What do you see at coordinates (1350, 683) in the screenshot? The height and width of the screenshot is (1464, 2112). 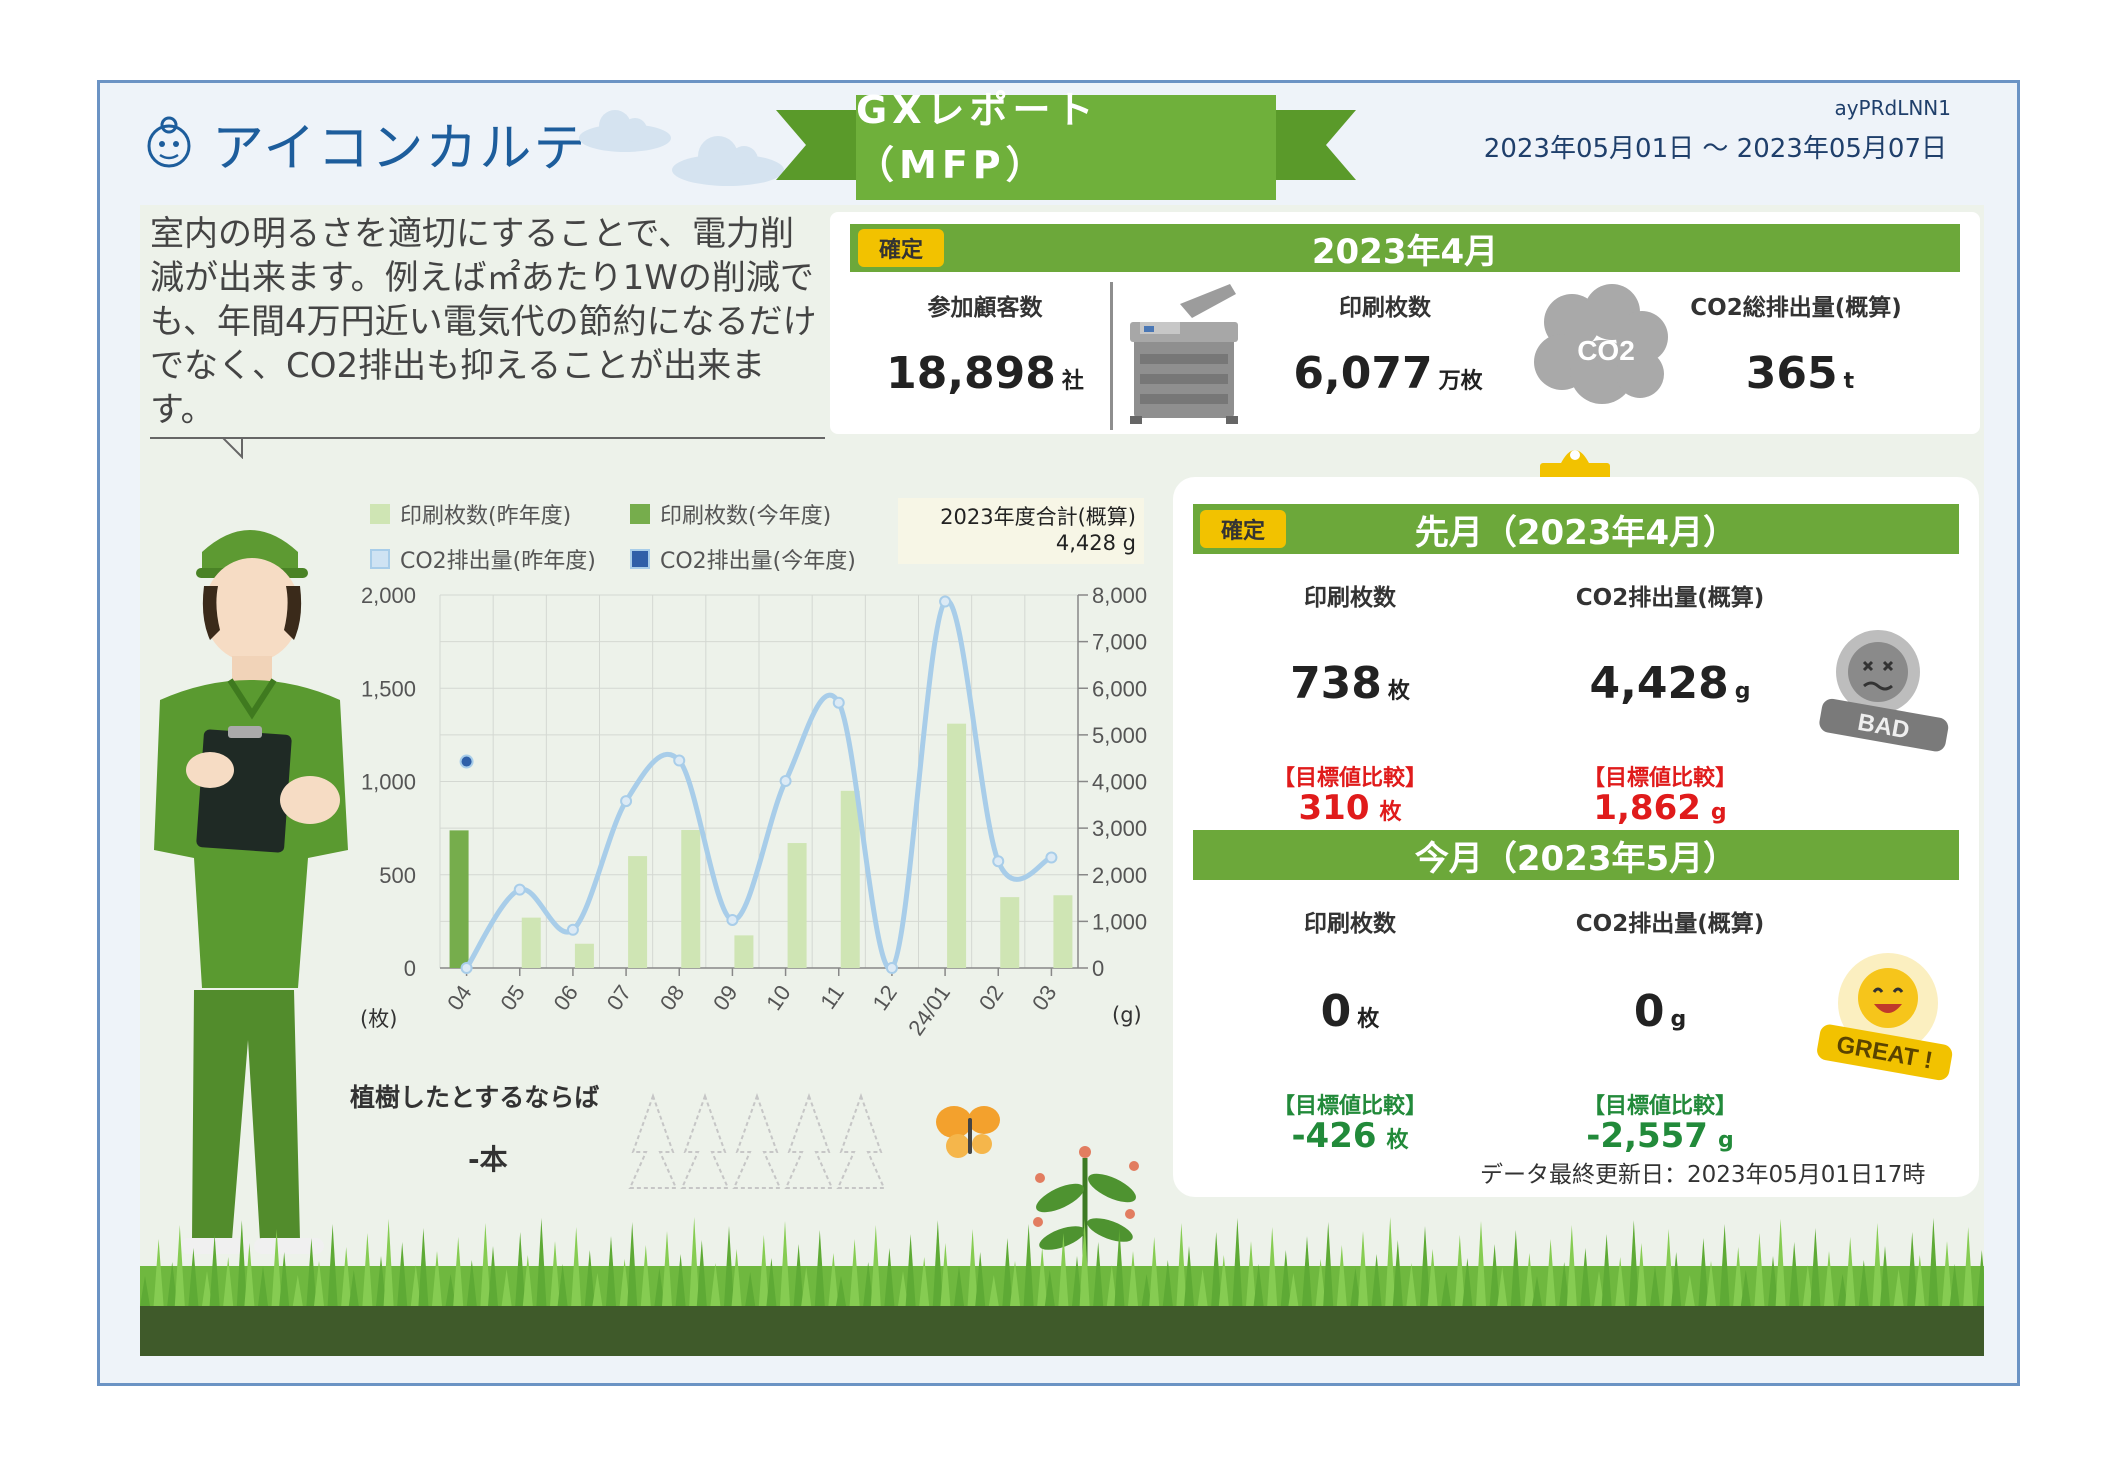 I see `last-prints-value: 738 枚` at bounding box center [1350, 683].